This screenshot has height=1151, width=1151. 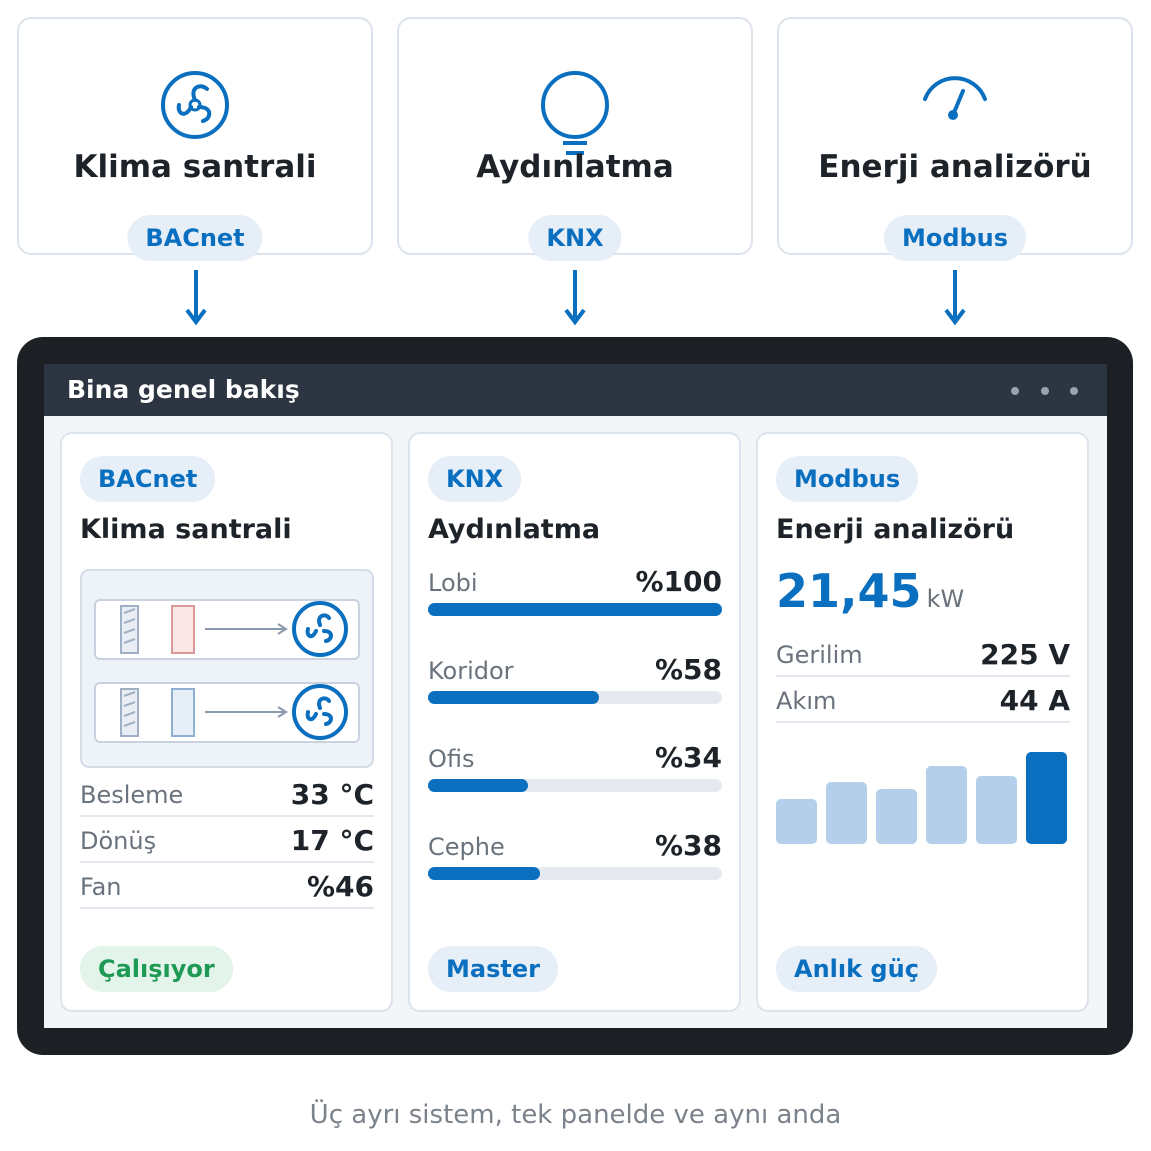 I want to click on data-row: Akım 44 A, so click(x=923, y=700).